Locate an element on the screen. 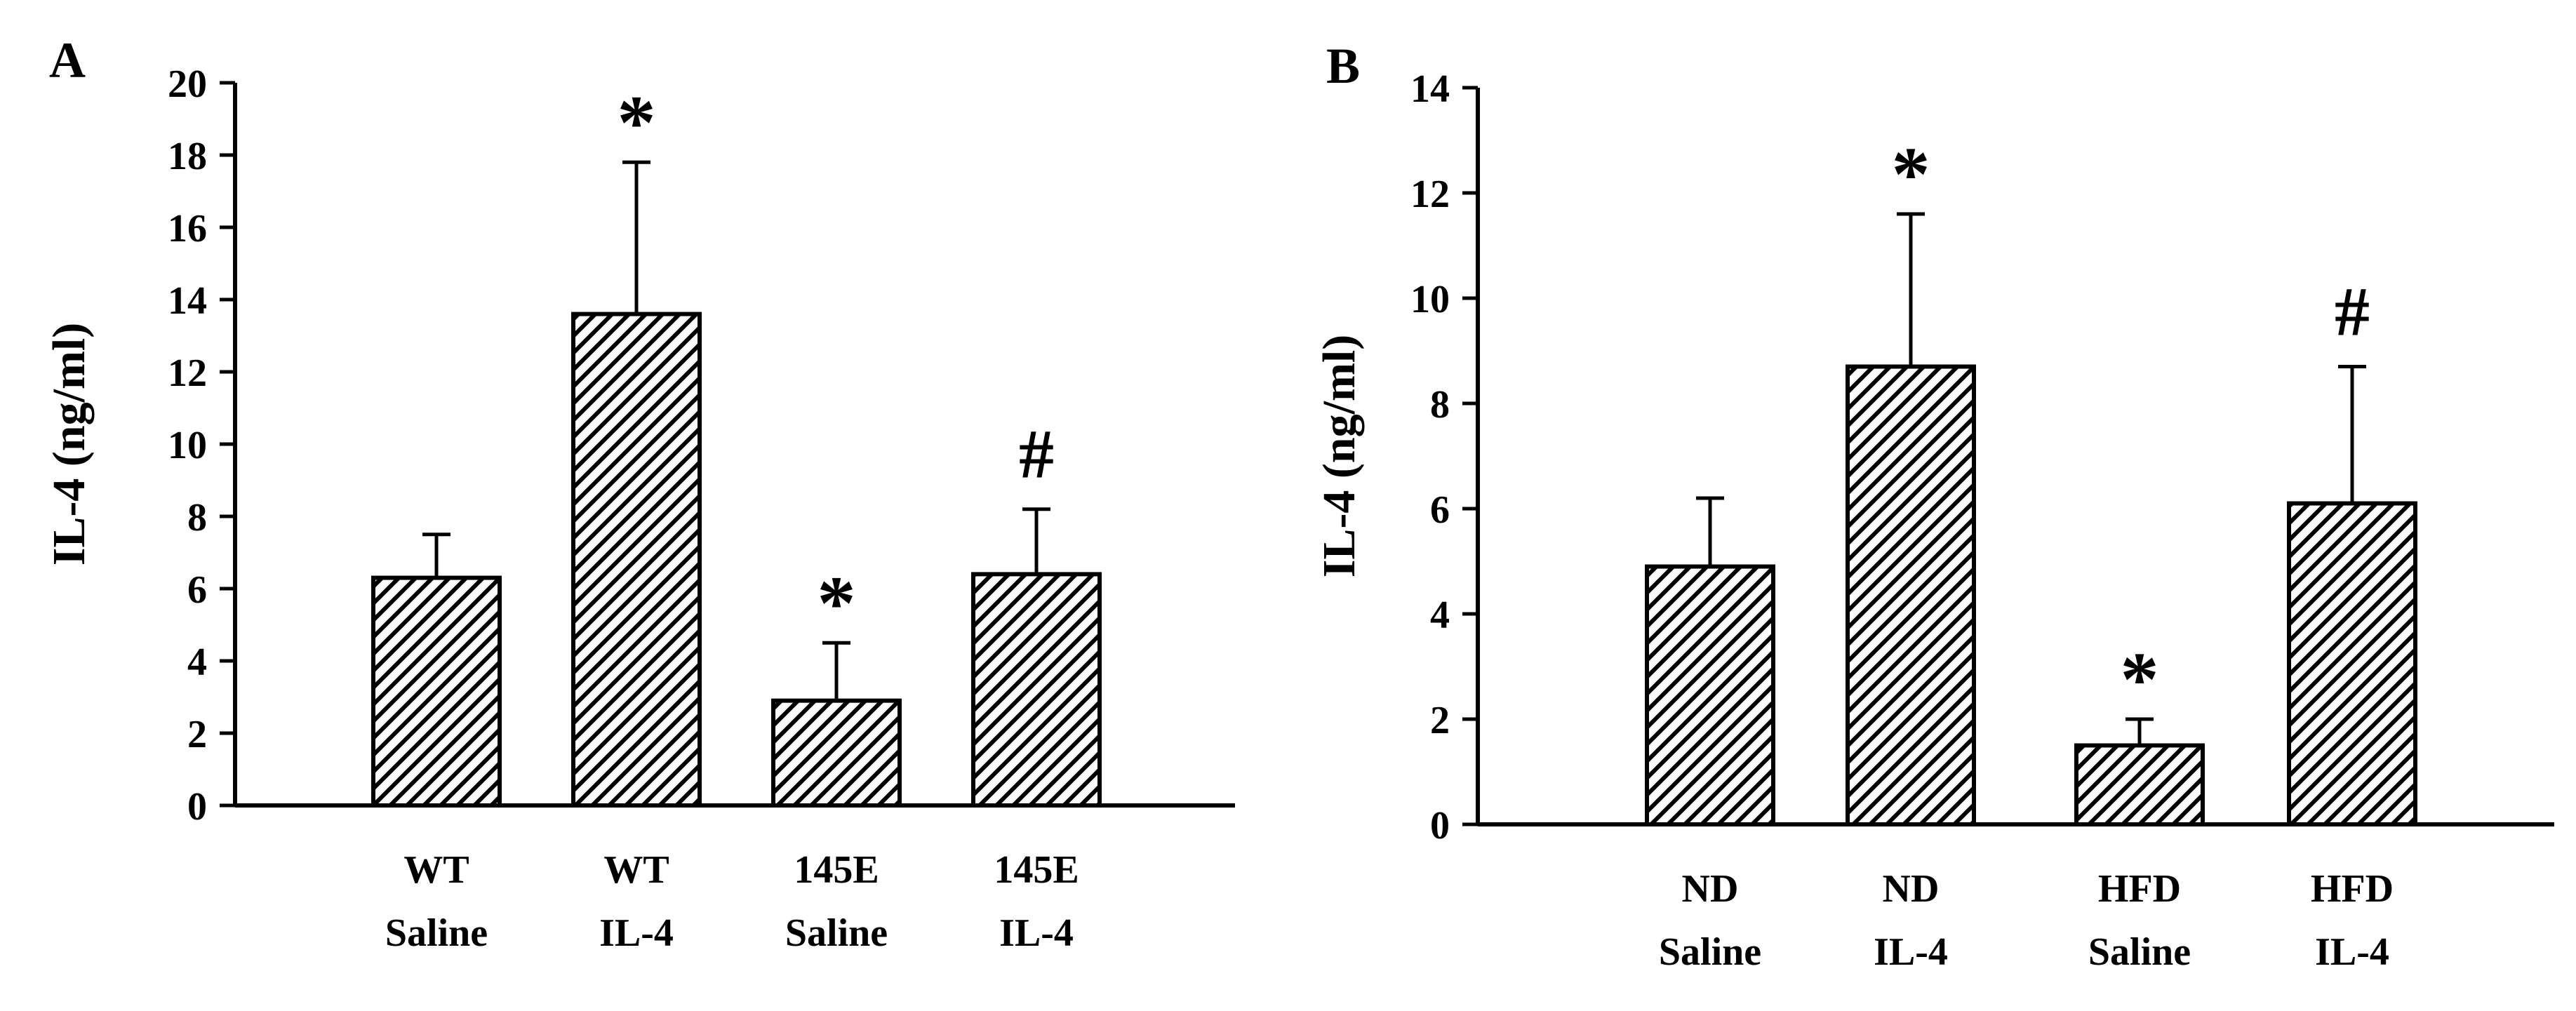 This screenshot has width=2576, height=1011. panel-label: B is located at coordinates (1343, 66).